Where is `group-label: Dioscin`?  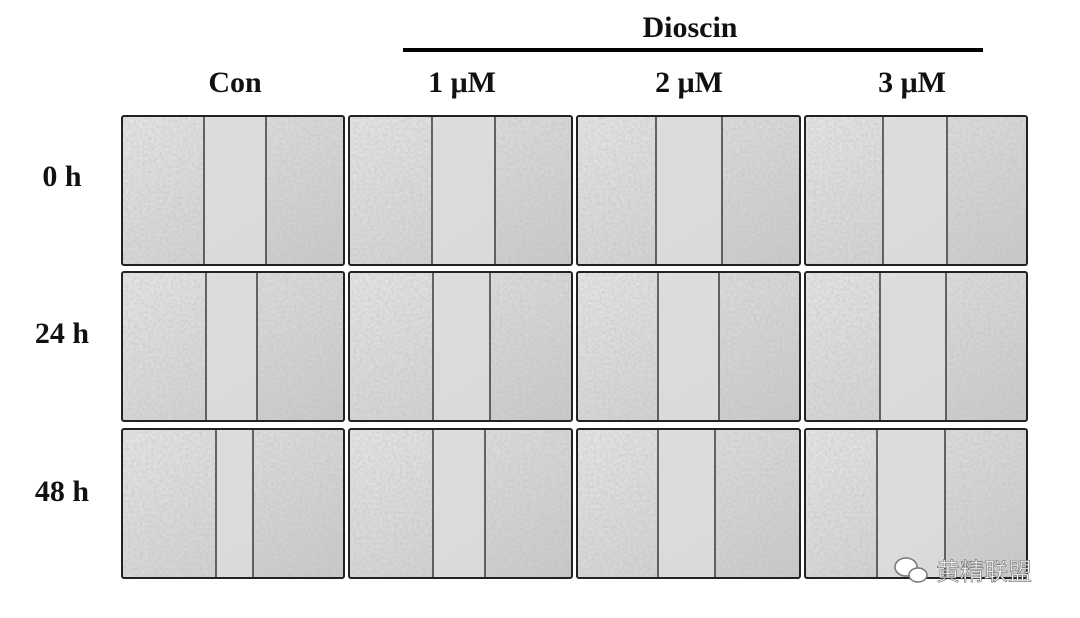
group-label: Dioscin is located at coordinates (689, 27).